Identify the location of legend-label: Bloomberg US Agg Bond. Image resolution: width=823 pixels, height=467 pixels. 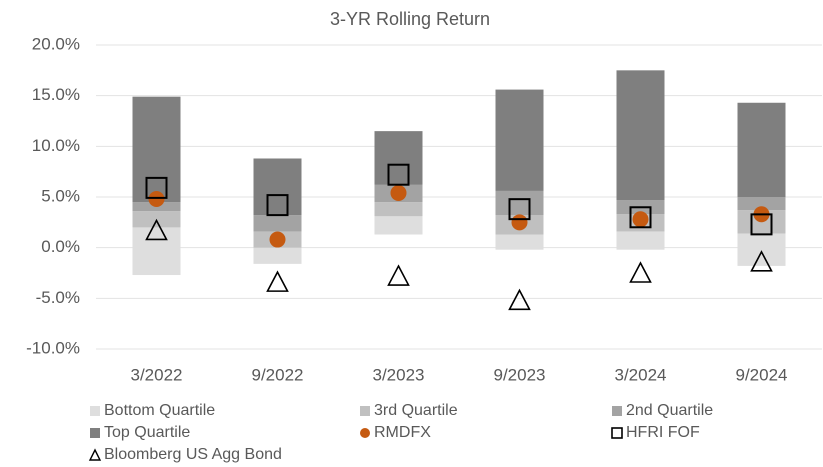
(193, 454).